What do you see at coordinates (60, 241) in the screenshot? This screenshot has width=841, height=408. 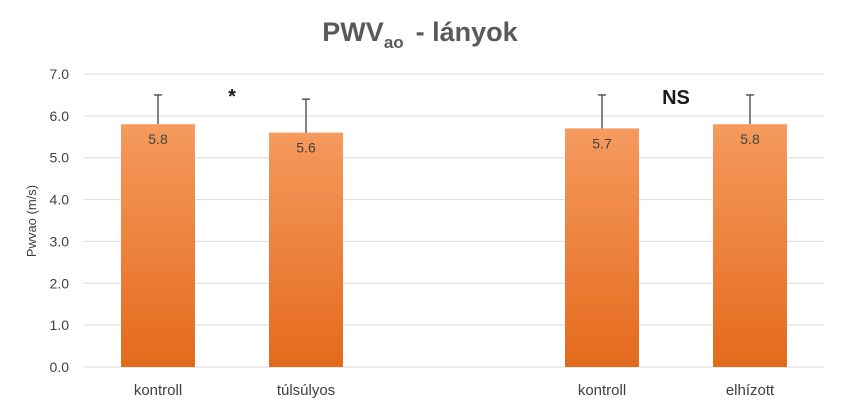 I see `y-tick-label: 3.0` at bounding box center [60, 241].